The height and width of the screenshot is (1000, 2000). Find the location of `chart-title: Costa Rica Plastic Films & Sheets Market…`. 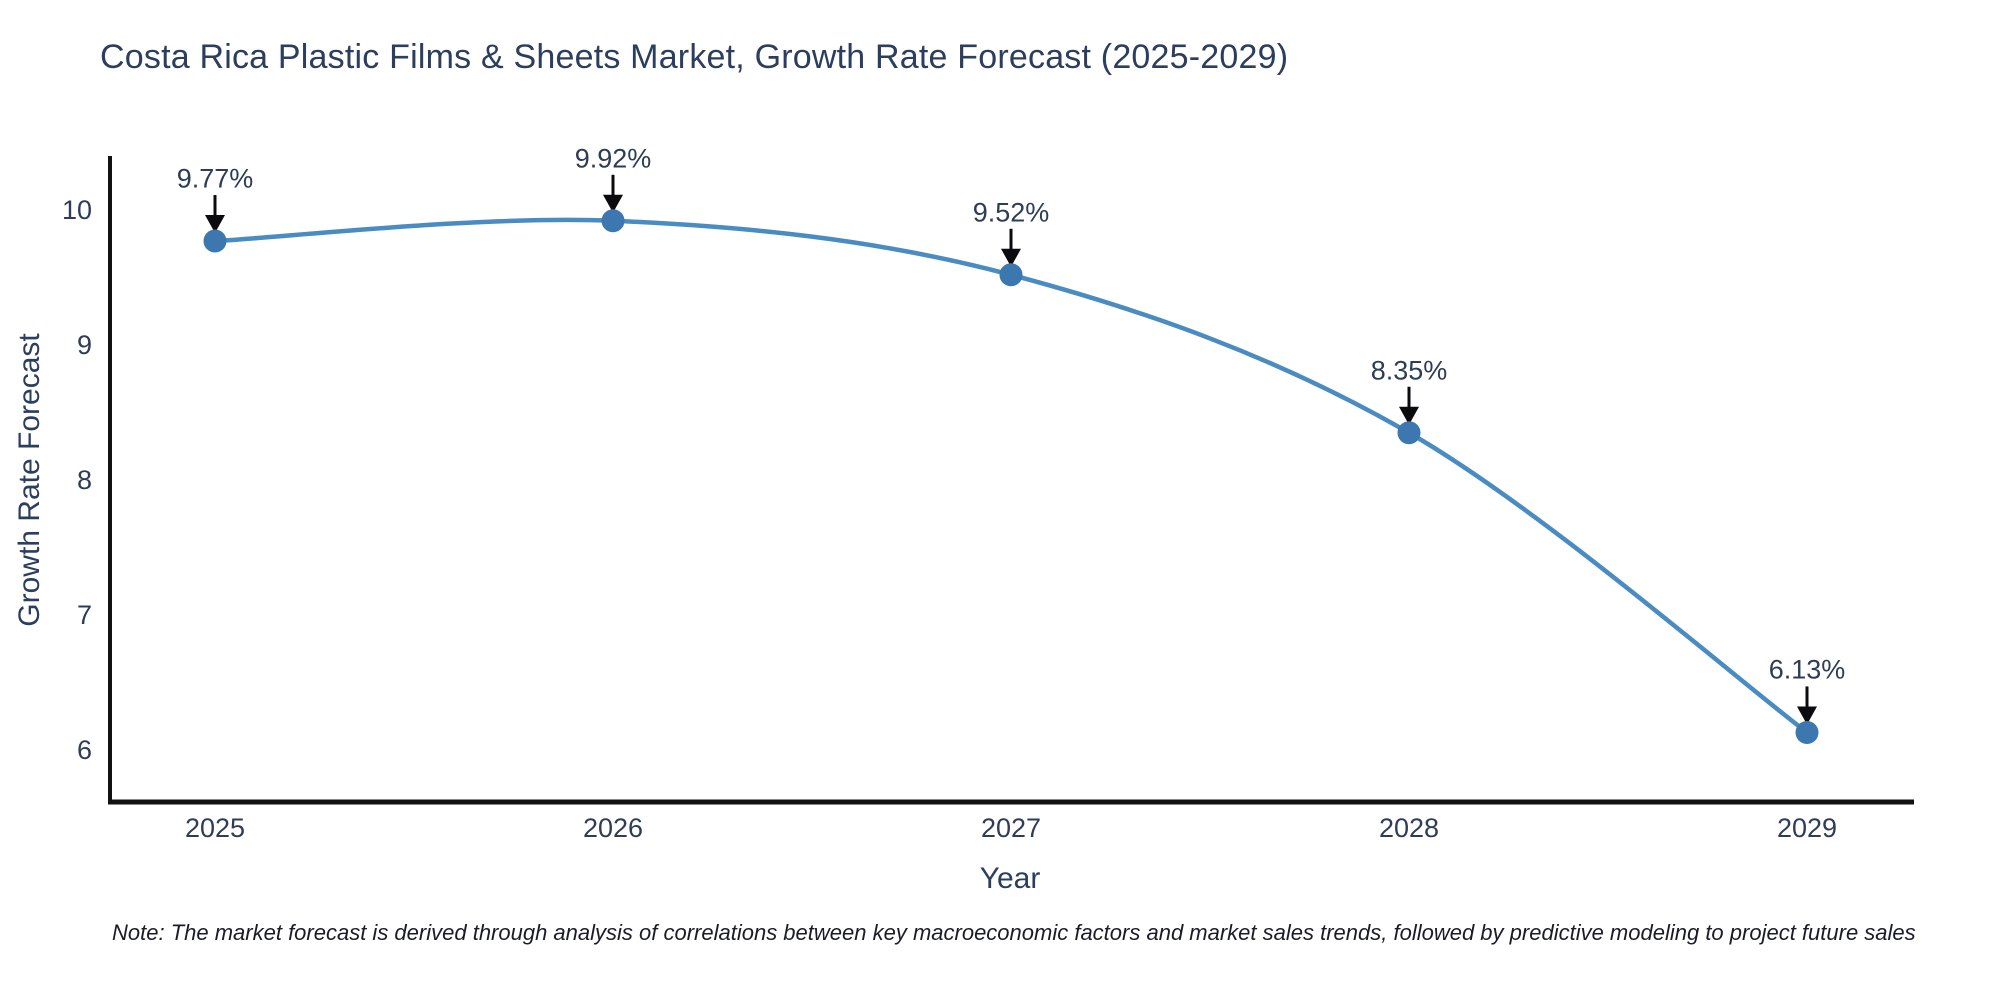

chart-title: Costa Rica Plastic Films & Sheets Market… is located at coordinates (694, 57).